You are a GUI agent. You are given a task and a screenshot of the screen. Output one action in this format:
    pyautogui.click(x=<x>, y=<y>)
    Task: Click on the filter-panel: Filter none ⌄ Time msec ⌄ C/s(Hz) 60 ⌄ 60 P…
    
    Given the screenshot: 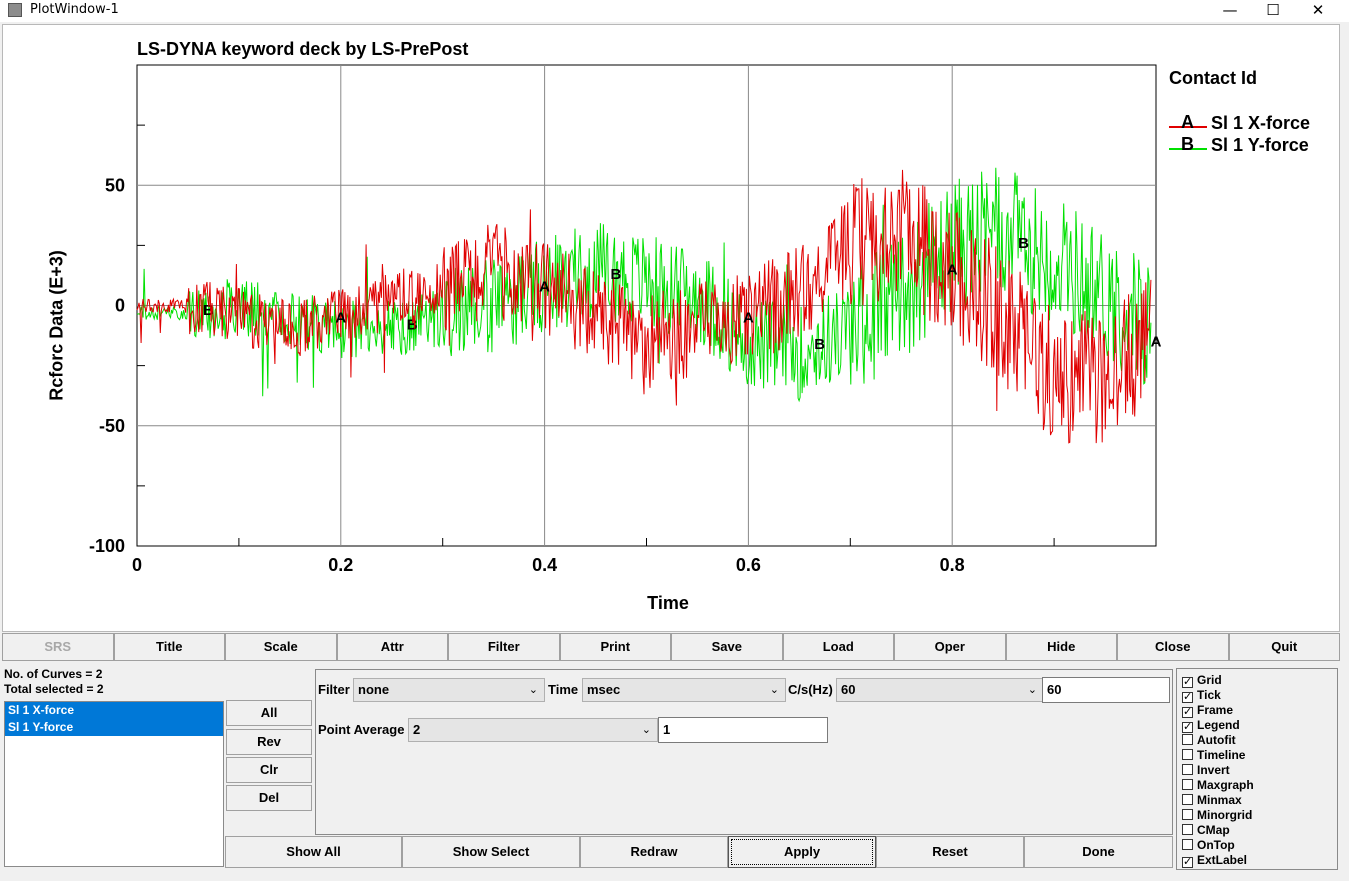 What is the action you would take?
    pyautogui.click(x=744, y=752)
    